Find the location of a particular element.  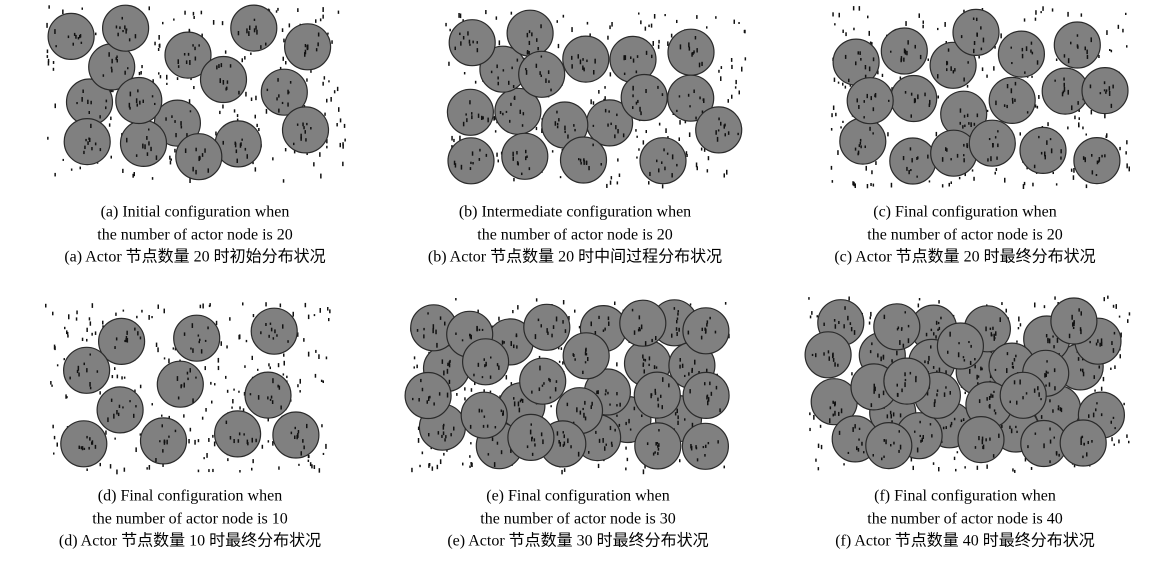

caption-en: (a) Initial configuration when is located at coordinates (195, 212).